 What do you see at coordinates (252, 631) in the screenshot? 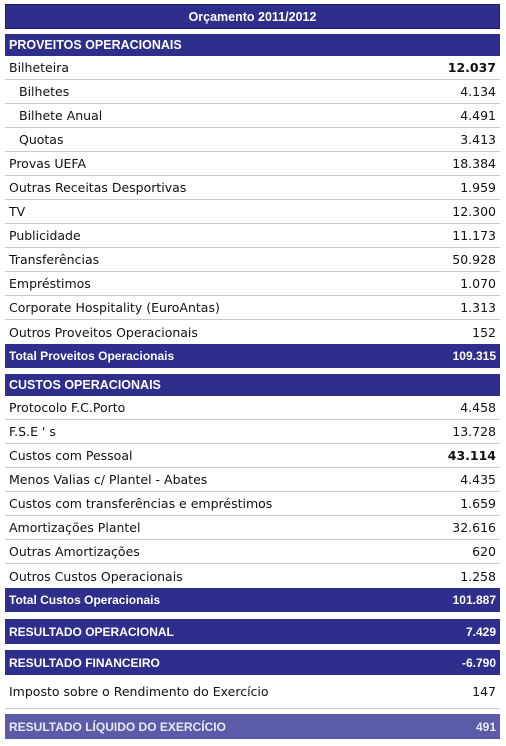
I see `resultado-operacional-row: RESULTADO OPERACIONAL 7.429` at bounding box center [252, 631].